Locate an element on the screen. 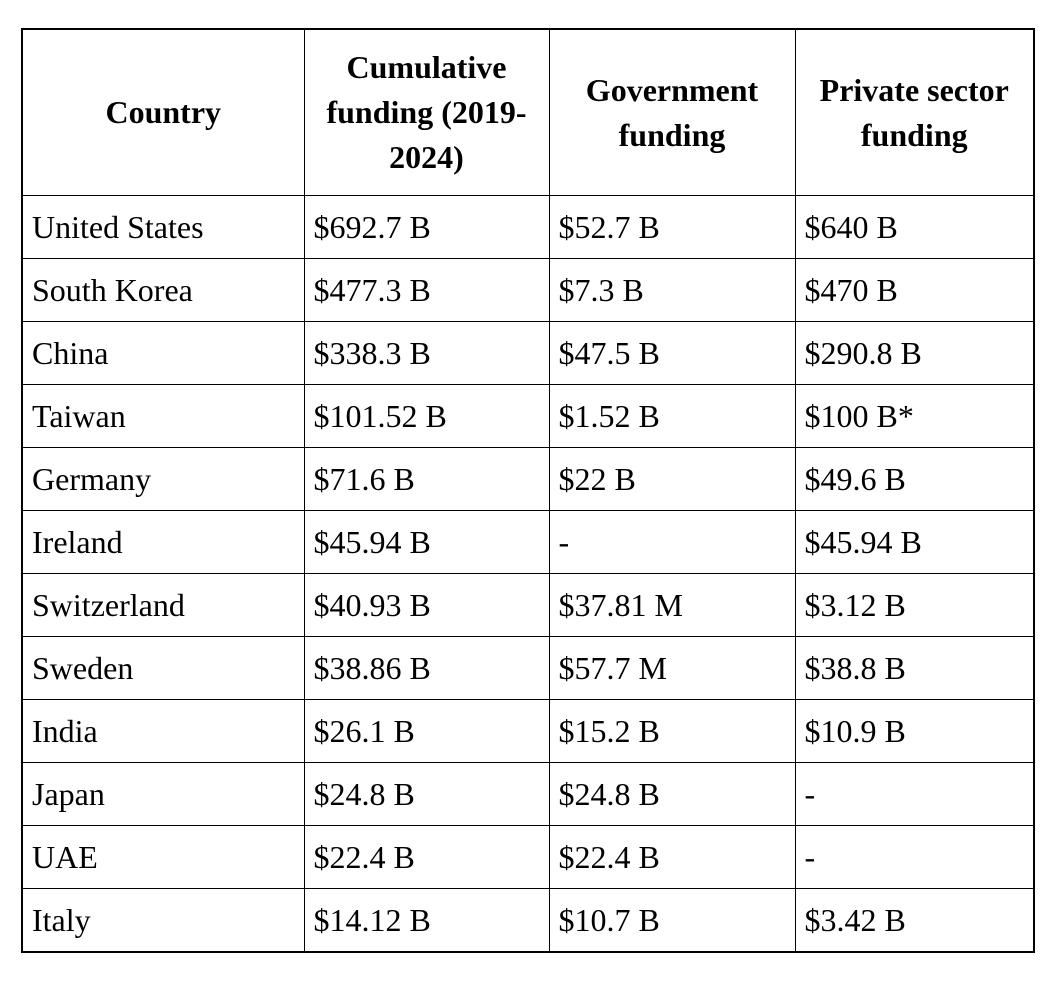 The image size is (1060, 990). private-sector-funding-cell: $640 B is located at coordinates (914, 227).